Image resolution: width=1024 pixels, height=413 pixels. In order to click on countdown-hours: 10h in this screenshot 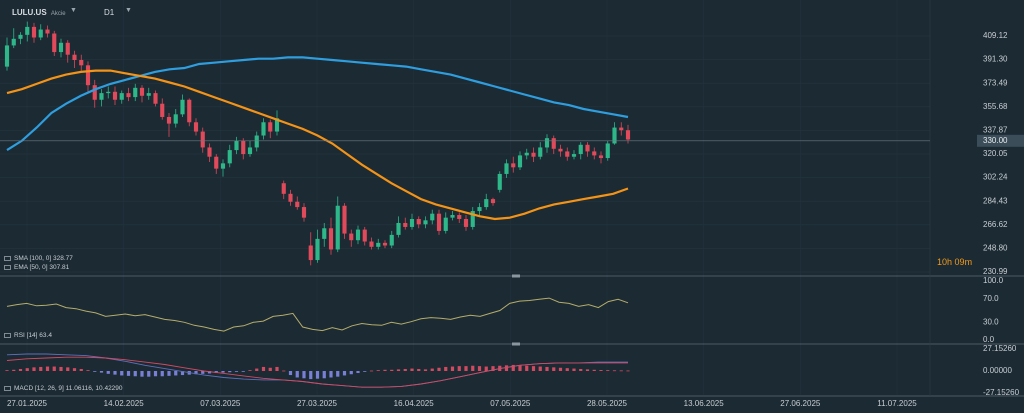, I will do `click(945, 262)`.